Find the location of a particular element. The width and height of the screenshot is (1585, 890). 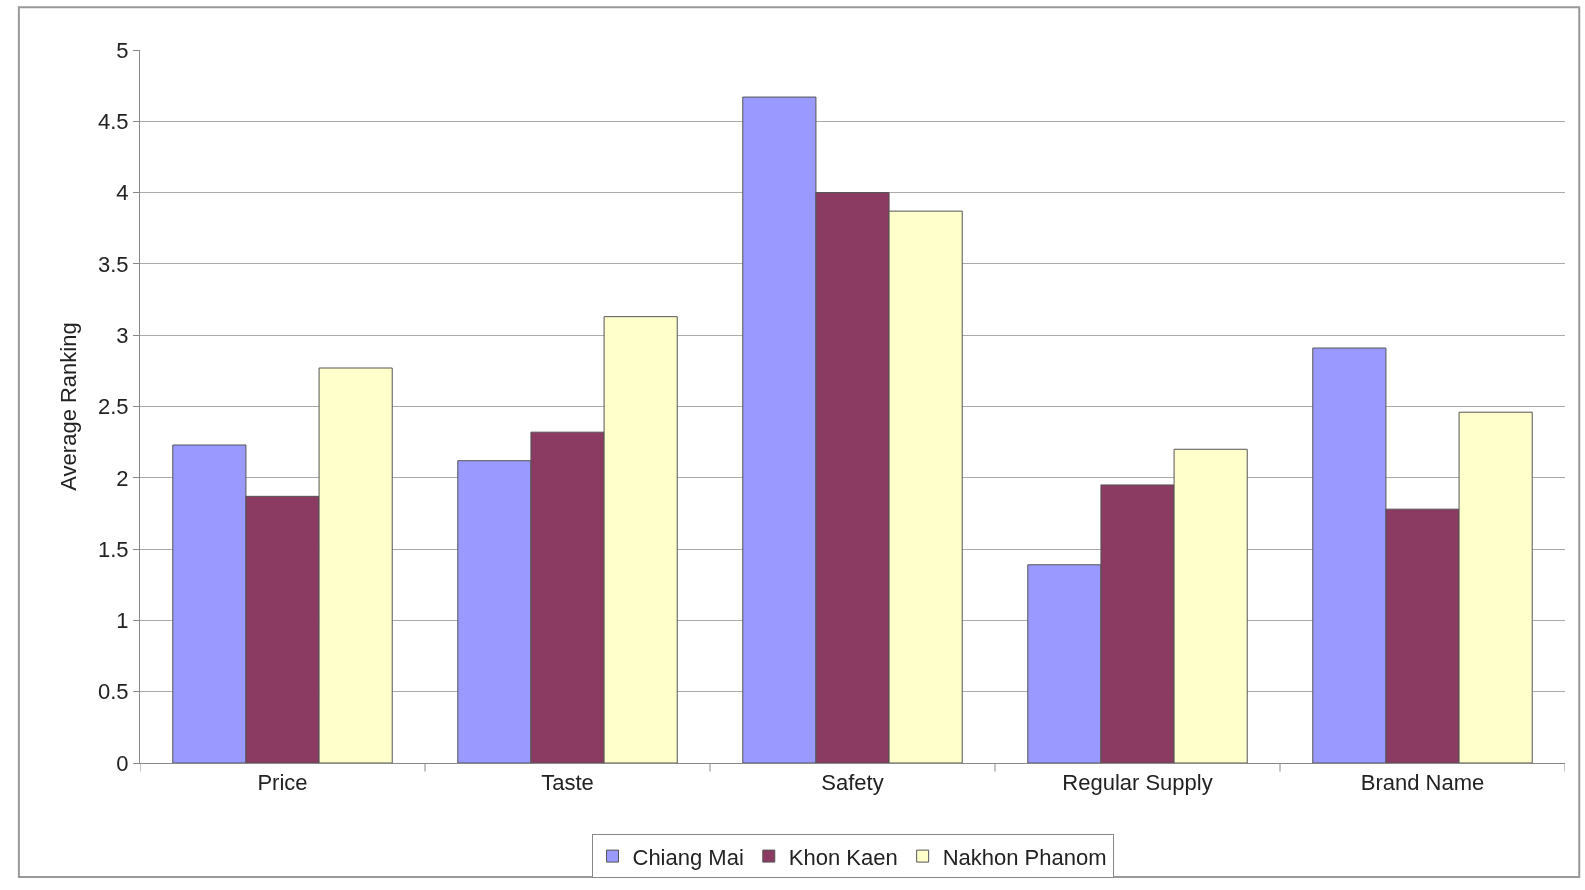

x-tick-label: Taste is located at coordinates (567, 783).